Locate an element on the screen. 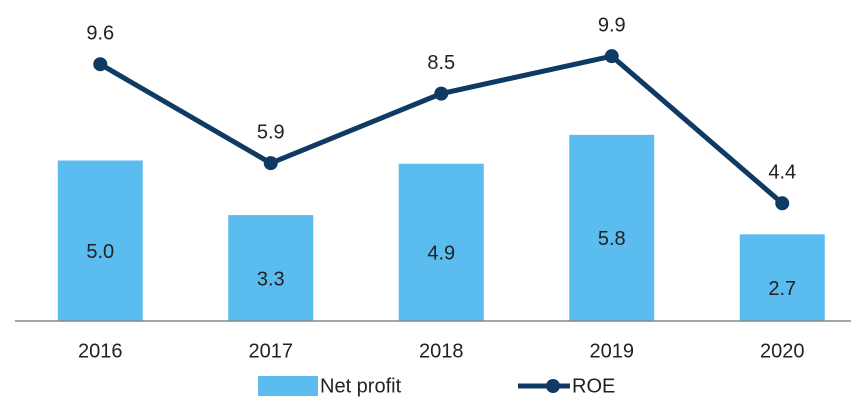 The image size is (851, 402). line-value-label: 4.4 is located at coordinates (782, 173).